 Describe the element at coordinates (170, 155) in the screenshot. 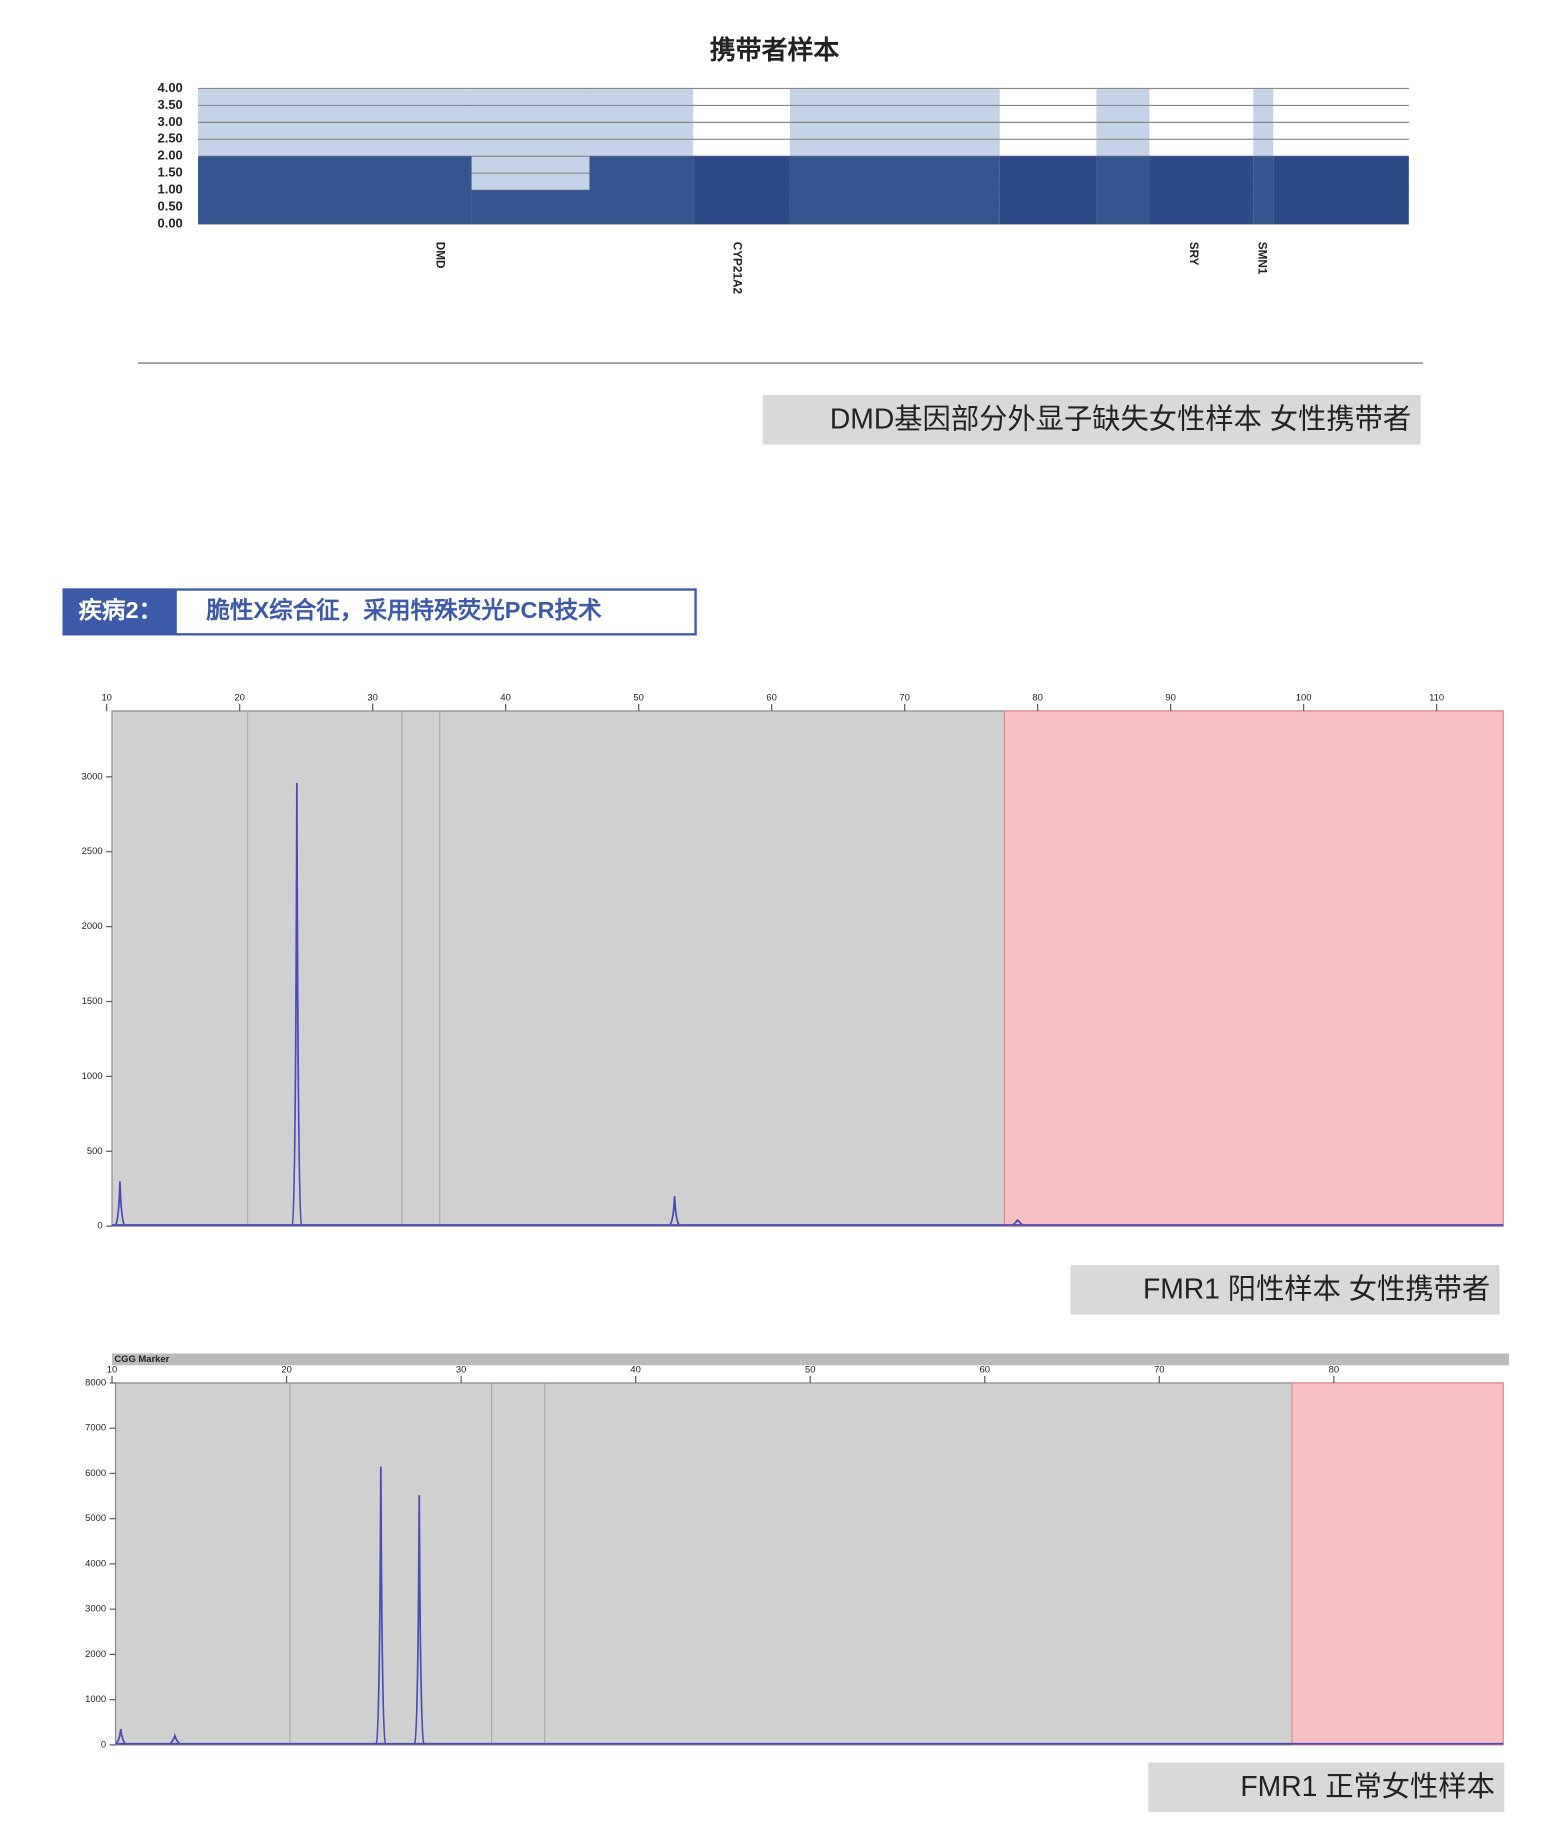

I see `y-tick-label: 2.00` at that location.